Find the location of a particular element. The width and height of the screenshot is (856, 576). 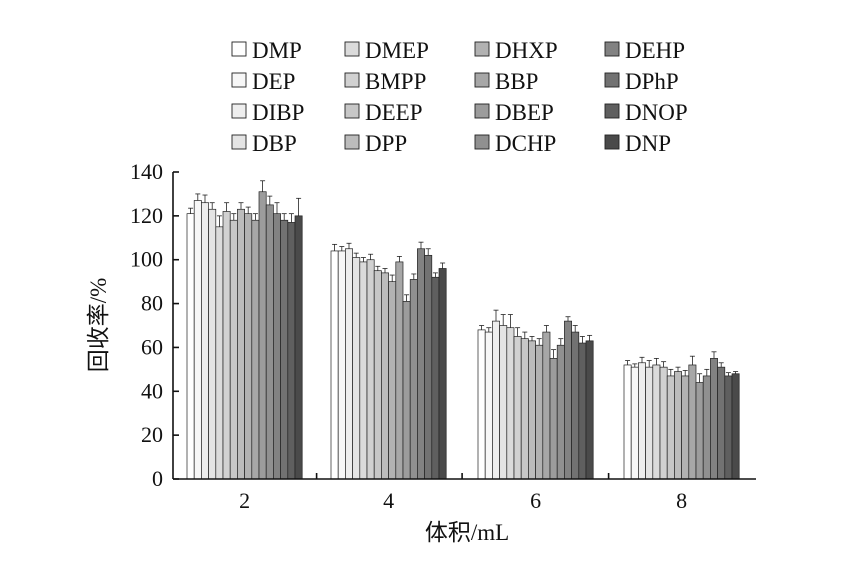

legend-label-deep: DEEP is located at coordinates (394, 112).